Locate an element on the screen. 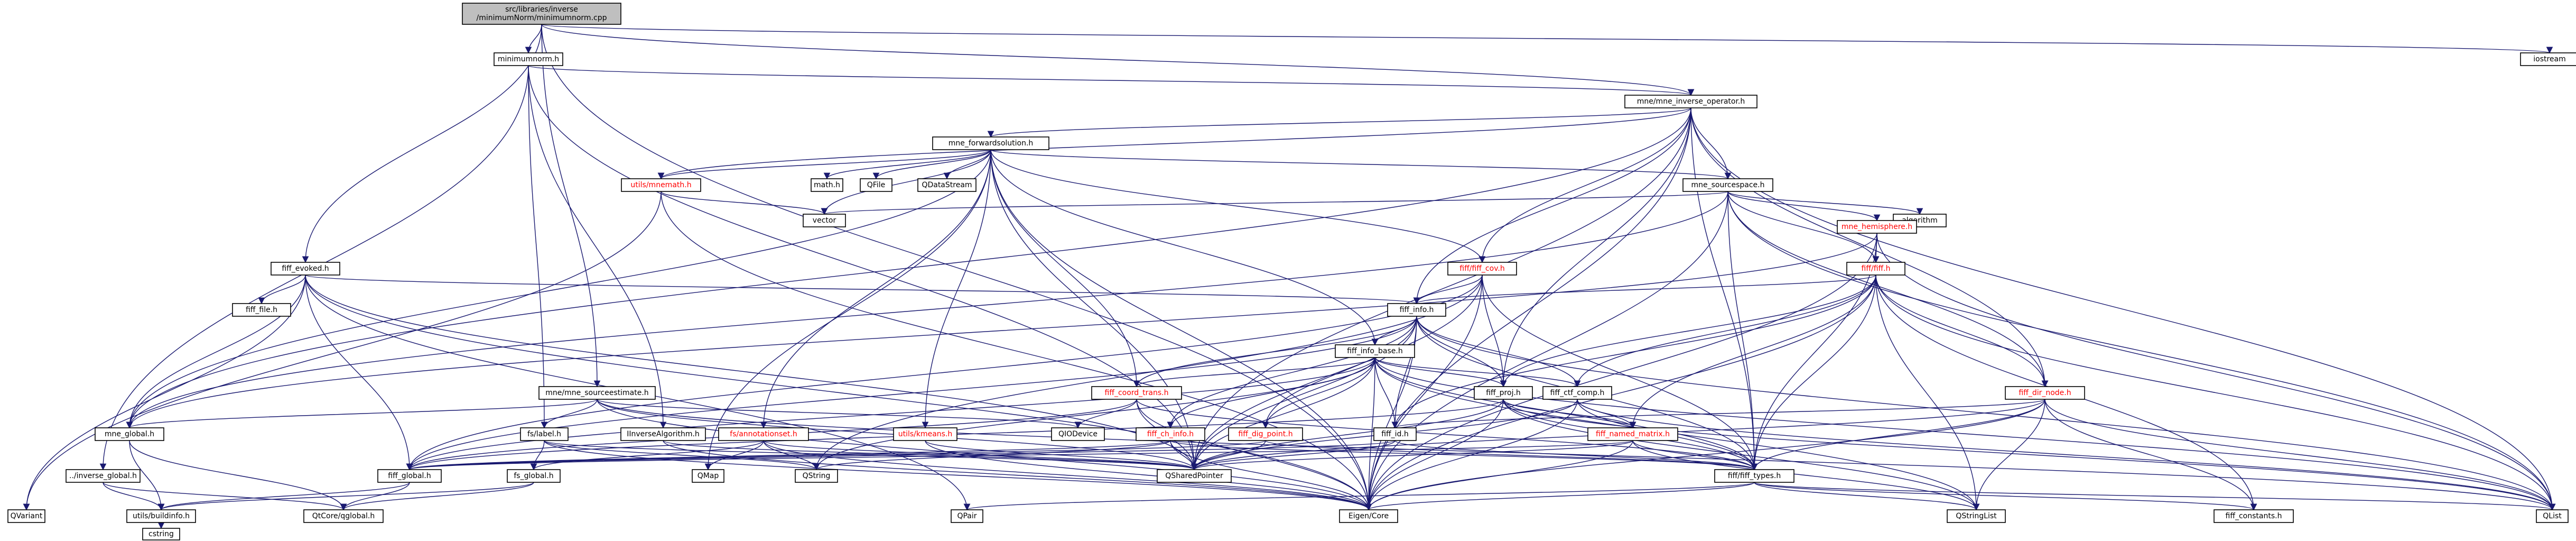  edge-coord-to-qiodevice is located at coordinates (1105, 414).